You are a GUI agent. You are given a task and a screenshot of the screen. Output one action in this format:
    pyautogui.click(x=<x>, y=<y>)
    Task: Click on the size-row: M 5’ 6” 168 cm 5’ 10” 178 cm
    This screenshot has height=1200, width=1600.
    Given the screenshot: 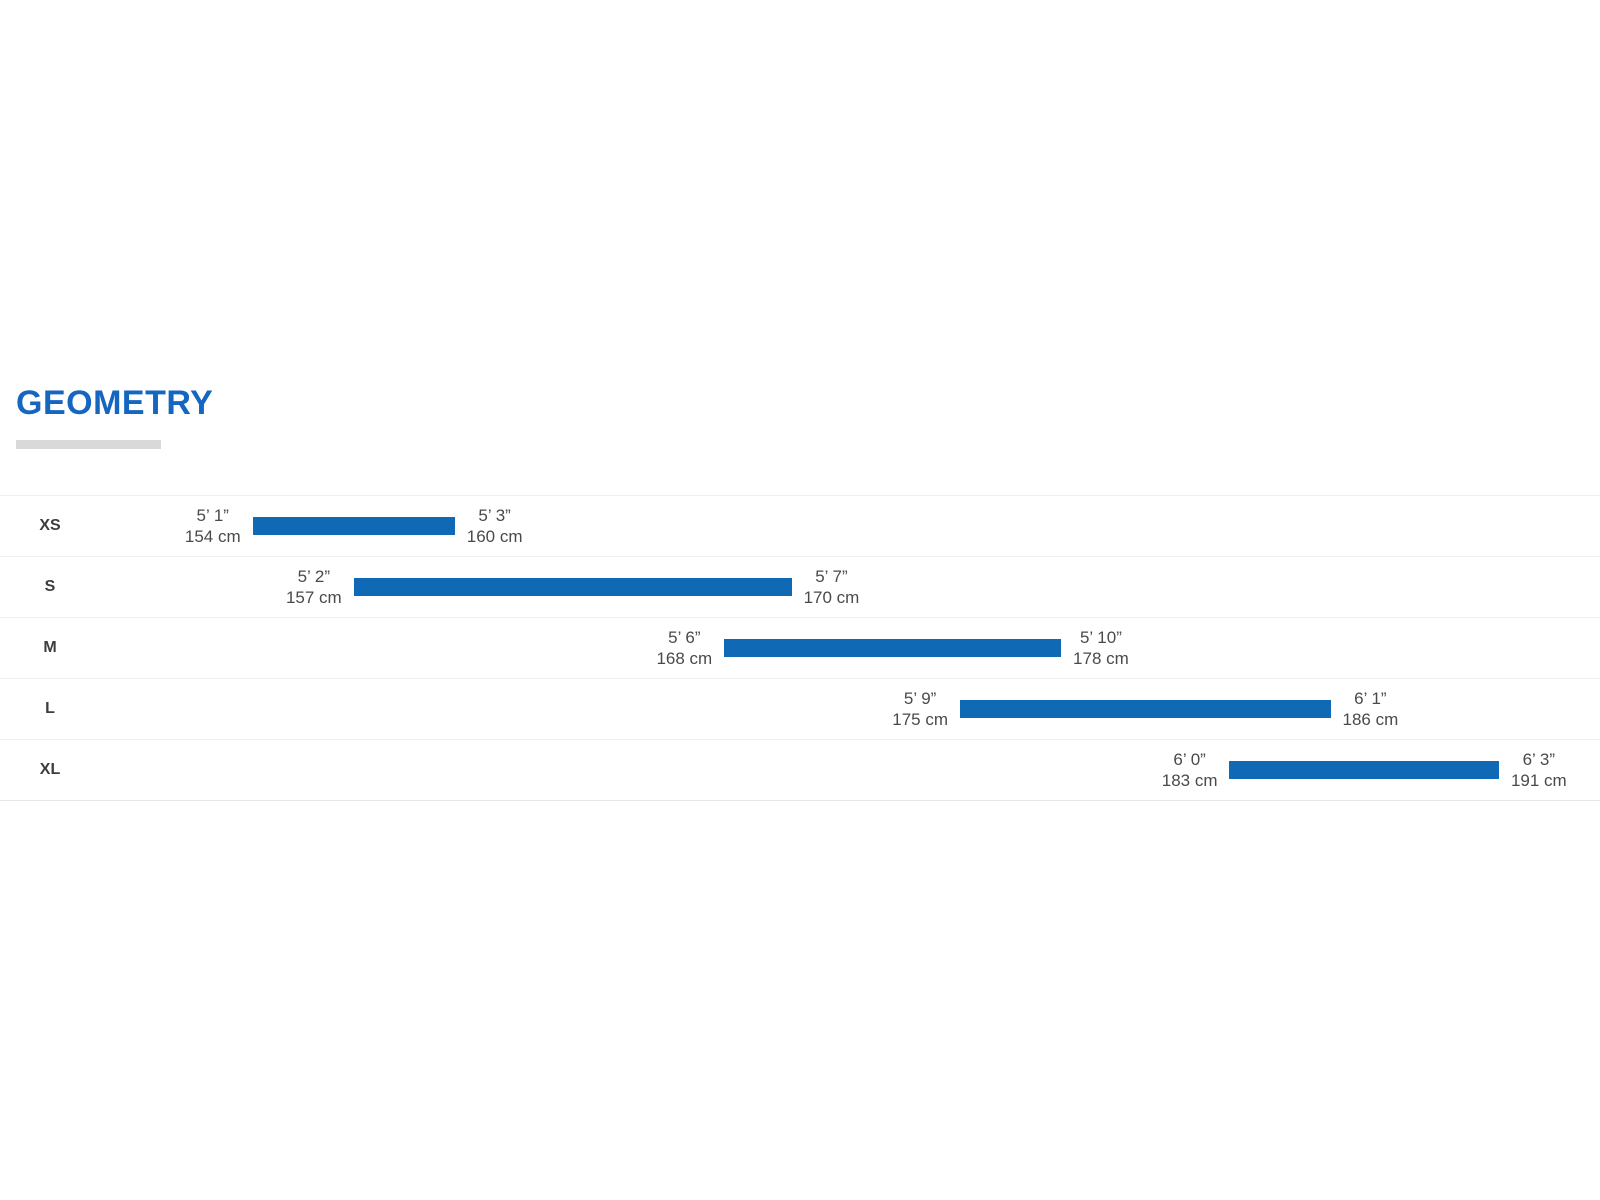 What is the action you would take?
    pyautogui.click(x=800, y=647)
    